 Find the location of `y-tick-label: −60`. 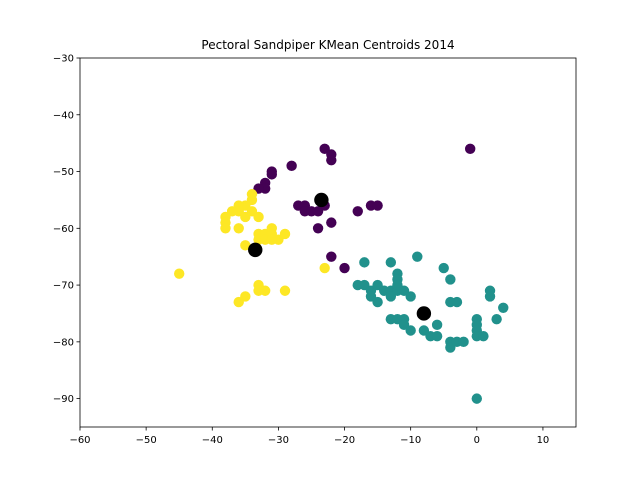

y-tick-label: −60 is located at coordinates (63, 229).